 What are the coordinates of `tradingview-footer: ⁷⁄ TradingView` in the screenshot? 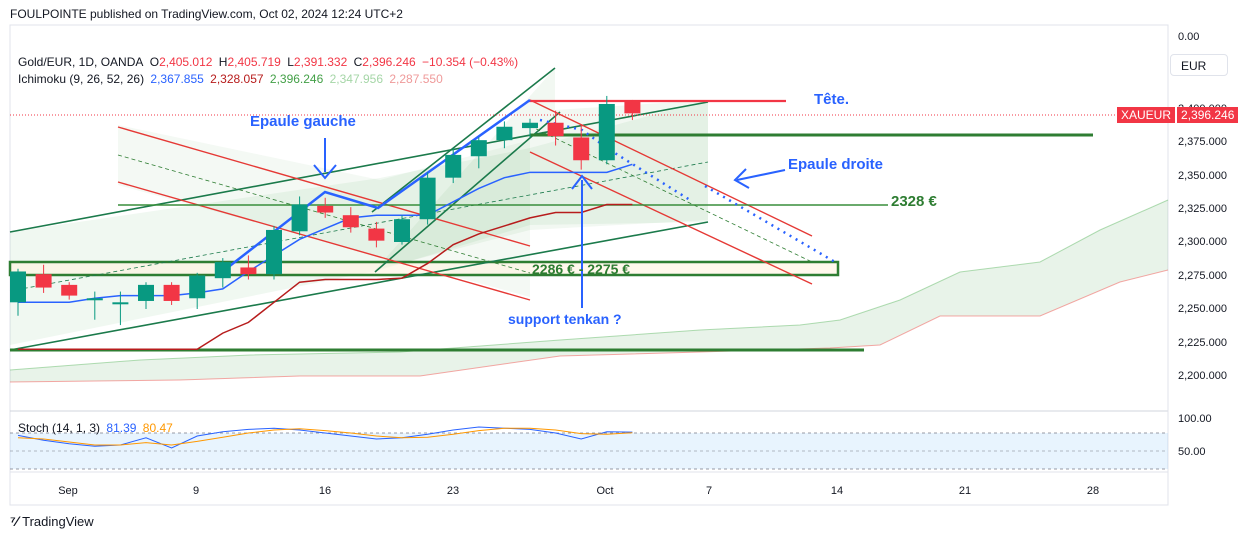 It's located at (52, 521).